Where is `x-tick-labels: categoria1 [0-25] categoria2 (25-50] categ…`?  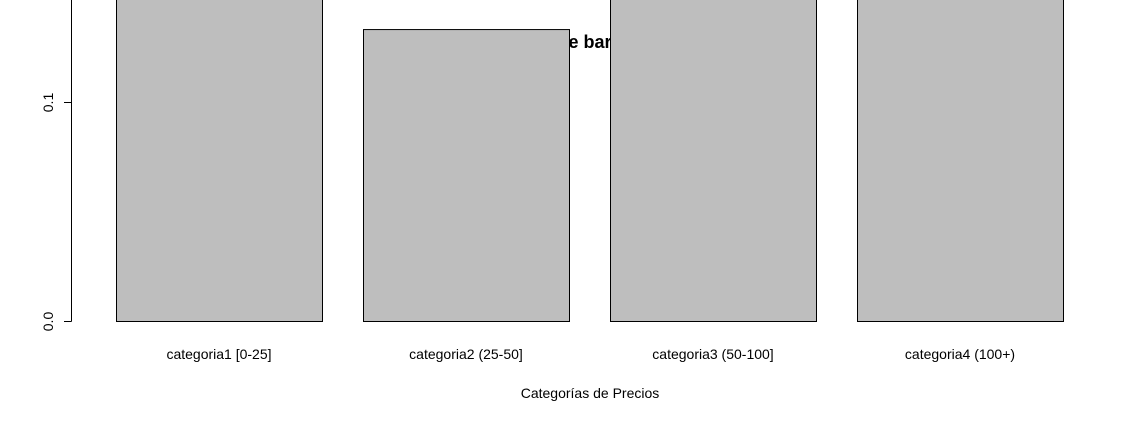 x-tick-labels: categoria1 [0-25] categoria2 (25-50] categ… is located at coordinates (590, 354).